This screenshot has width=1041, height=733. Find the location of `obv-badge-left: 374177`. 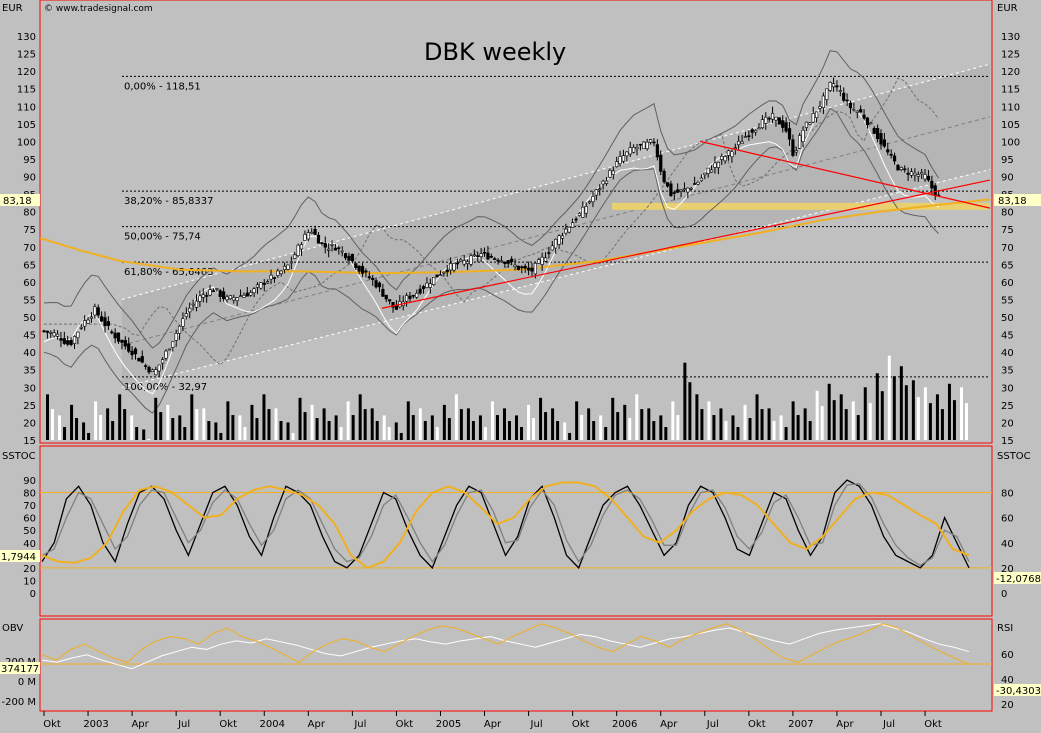

obv-badge-left: 374177 is located at coordinates (20, 669).